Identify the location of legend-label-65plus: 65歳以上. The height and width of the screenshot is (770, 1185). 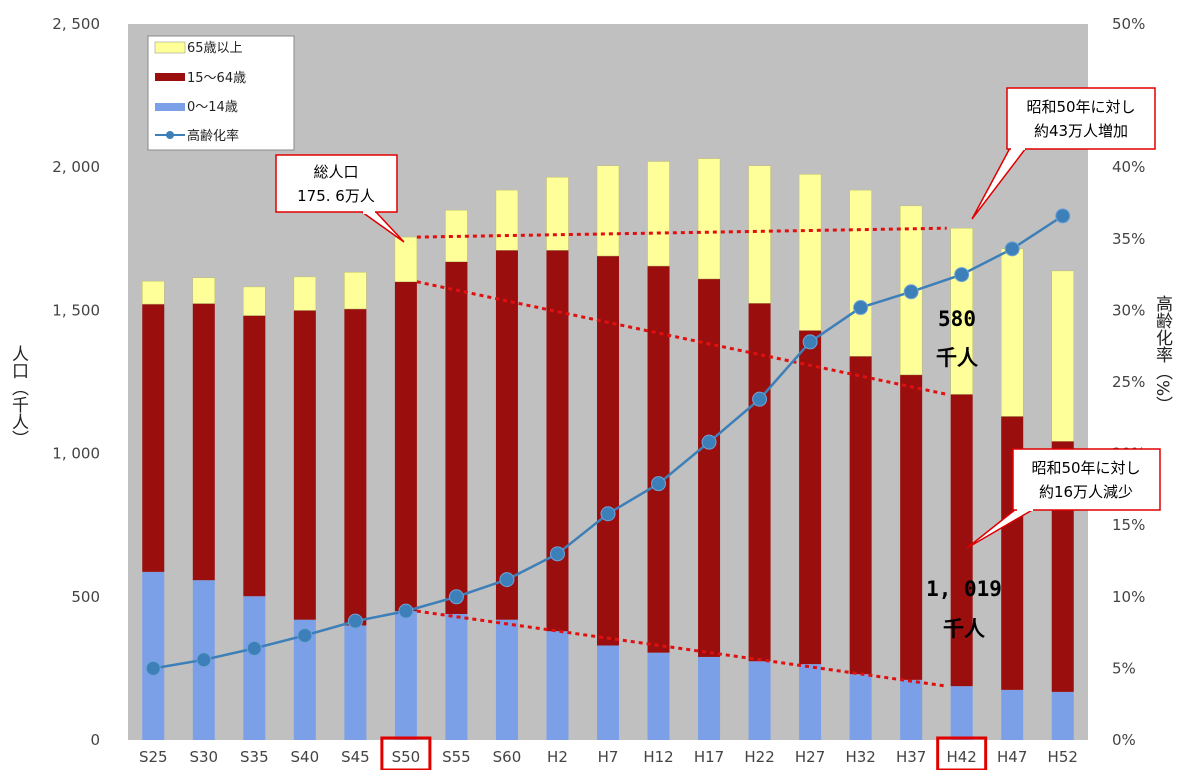
(215, 48).